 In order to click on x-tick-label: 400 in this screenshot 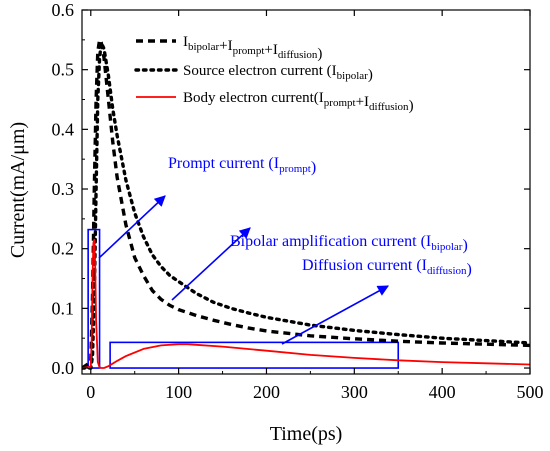, I will do `click(442, 392)`.